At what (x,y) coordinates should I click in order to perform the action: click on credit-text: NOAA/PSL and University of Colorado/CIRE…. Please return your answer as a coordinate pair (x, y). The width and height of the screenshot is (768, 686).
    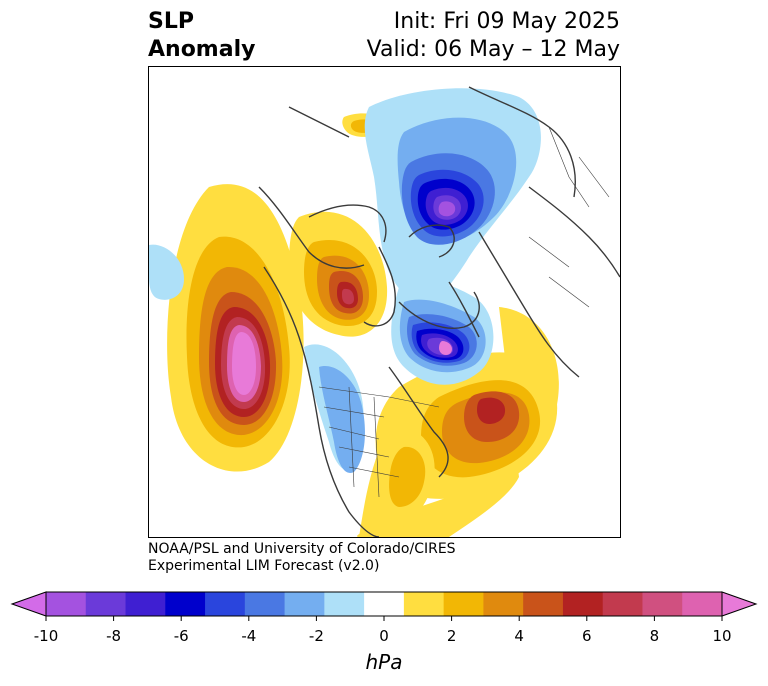
    Looking at the image, I should click on (302, 558).